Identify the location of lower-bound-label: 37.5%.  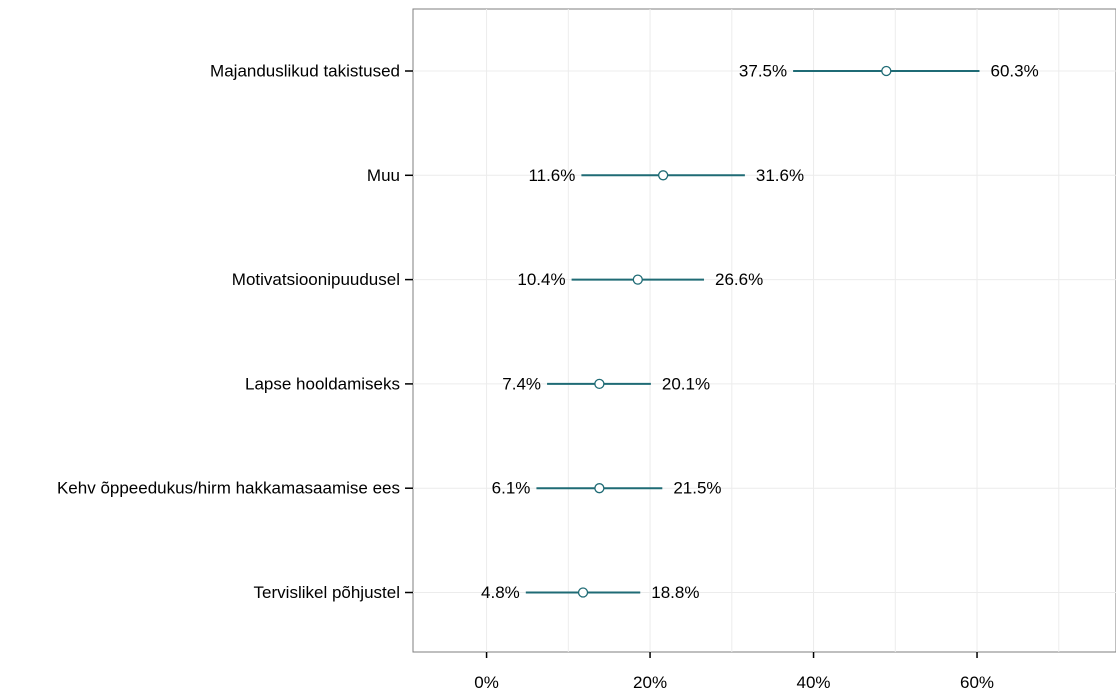
(763, 70).